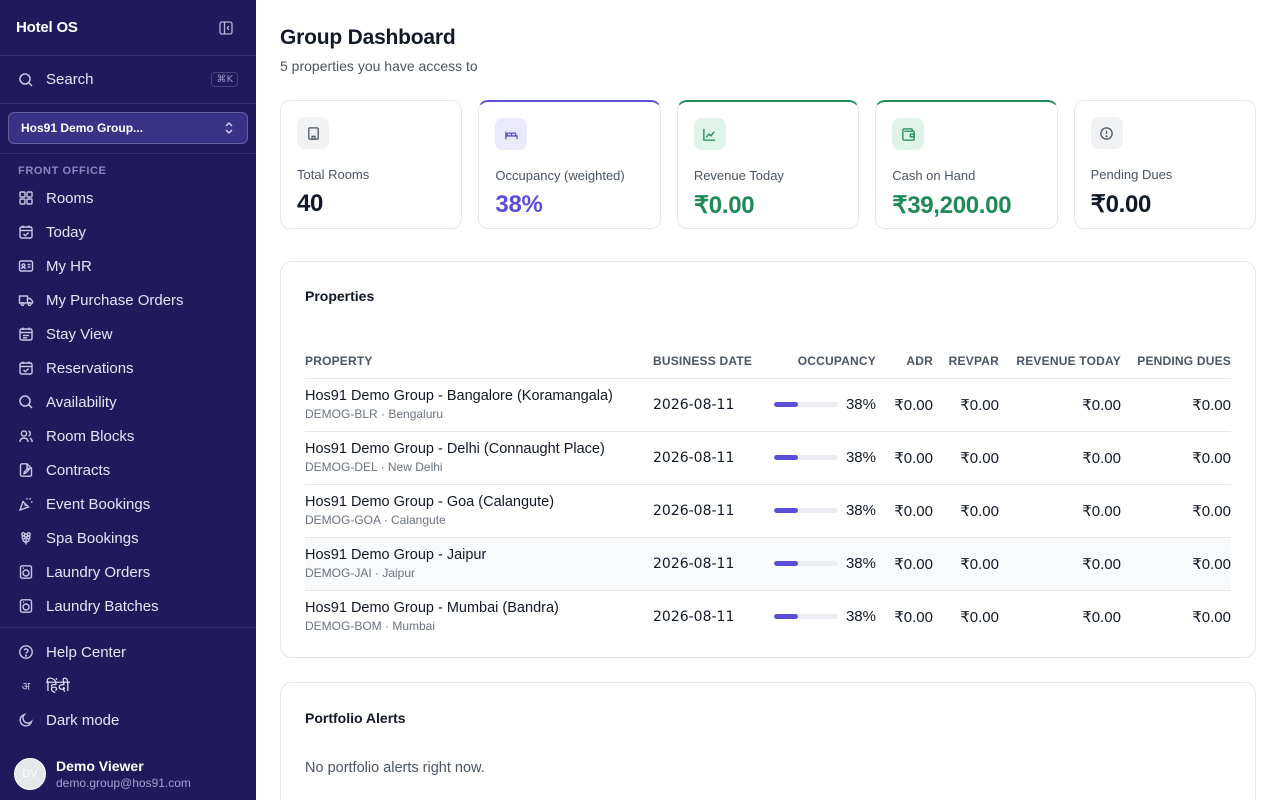  What do you see at coordinates (26, 300) in the screenshot?
I see `truck-icon` at bounding box center [26, 300].